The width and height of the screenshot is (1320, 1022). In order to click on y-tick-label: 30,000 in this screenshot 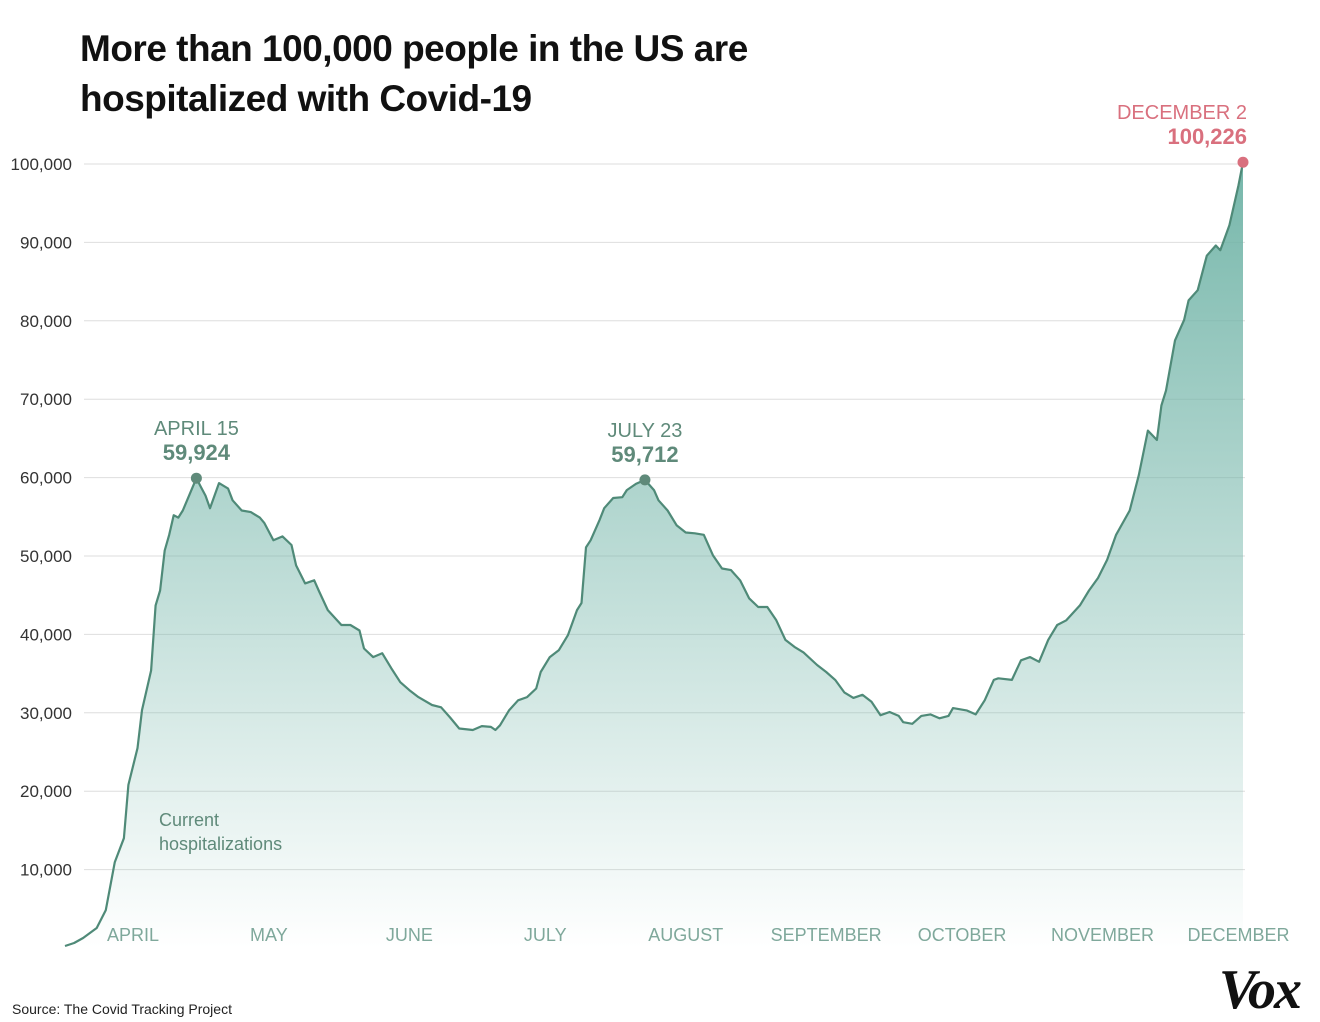, I will do `click(46, 713)`.